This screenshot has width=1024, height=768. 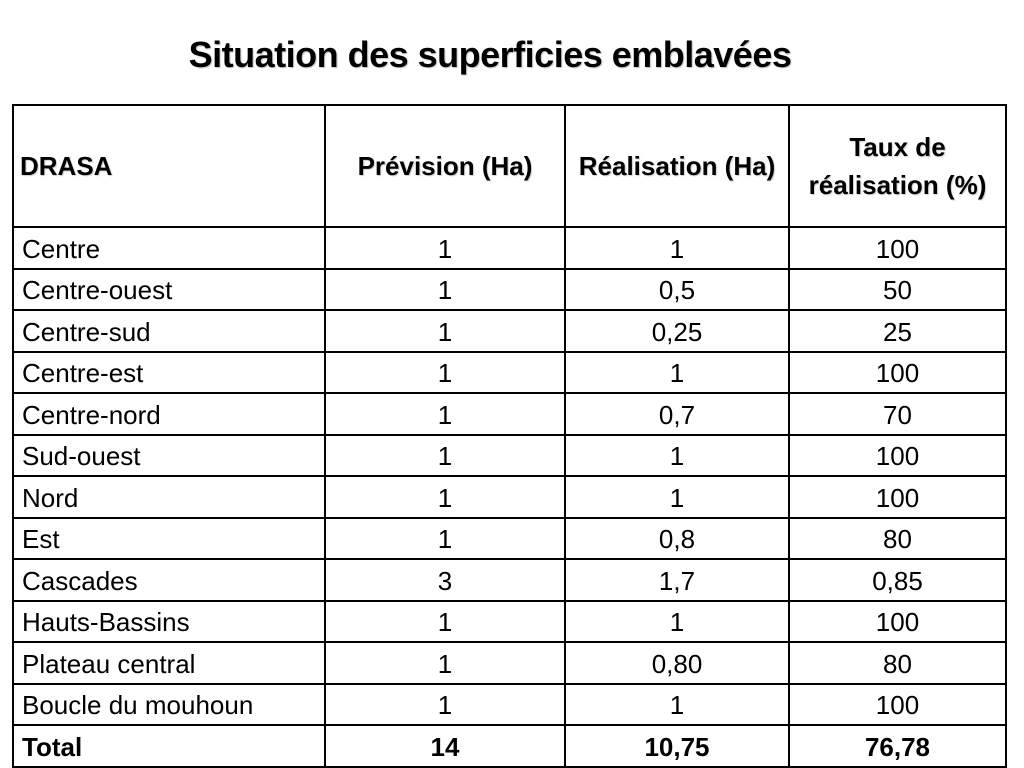 I want to click on table-row: Boucle du mouhoun 1 1 100, so click(x=509, y=704).